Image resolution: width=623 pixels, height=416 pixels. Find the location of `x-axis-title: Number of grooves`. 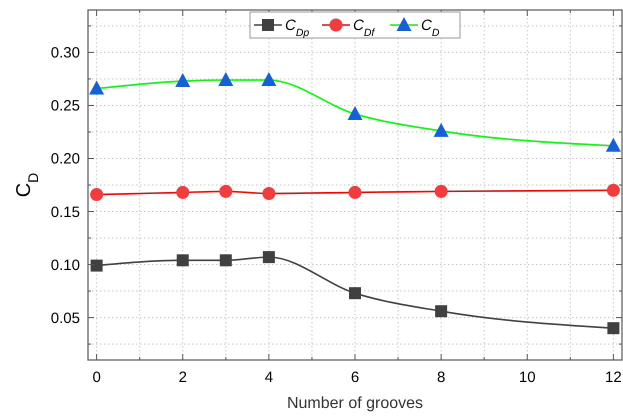

x-axis-title: Number of grooves is located at coordinates (355, 403).